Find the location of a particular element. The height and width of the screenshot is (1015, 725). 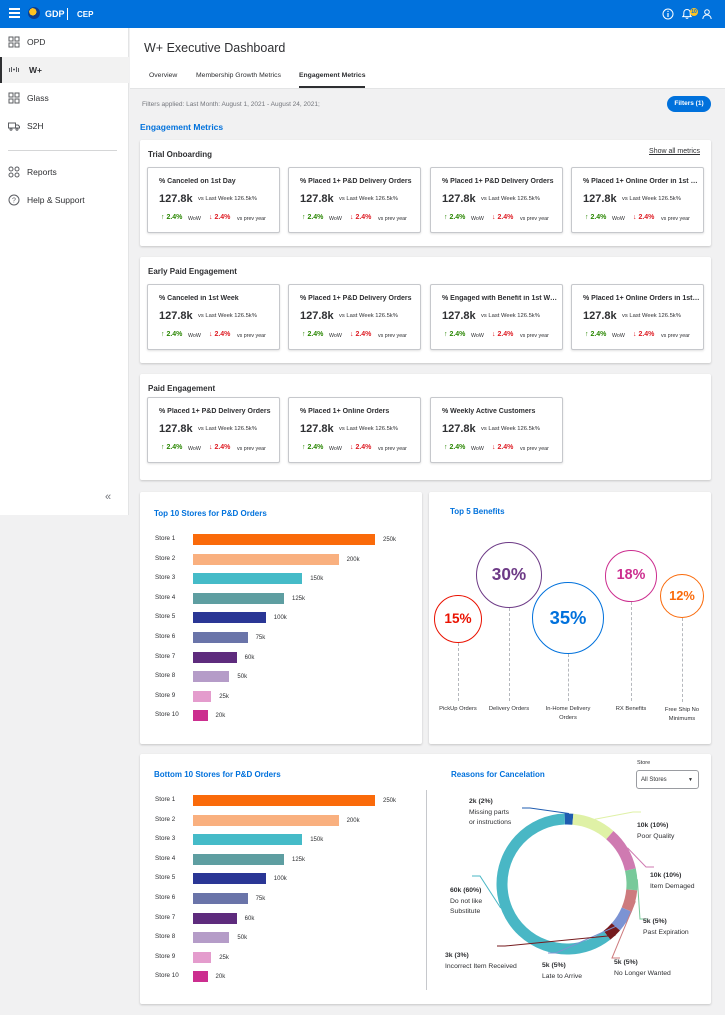

sidebar-item-reports: Reports is located at coordinates (64, 172).